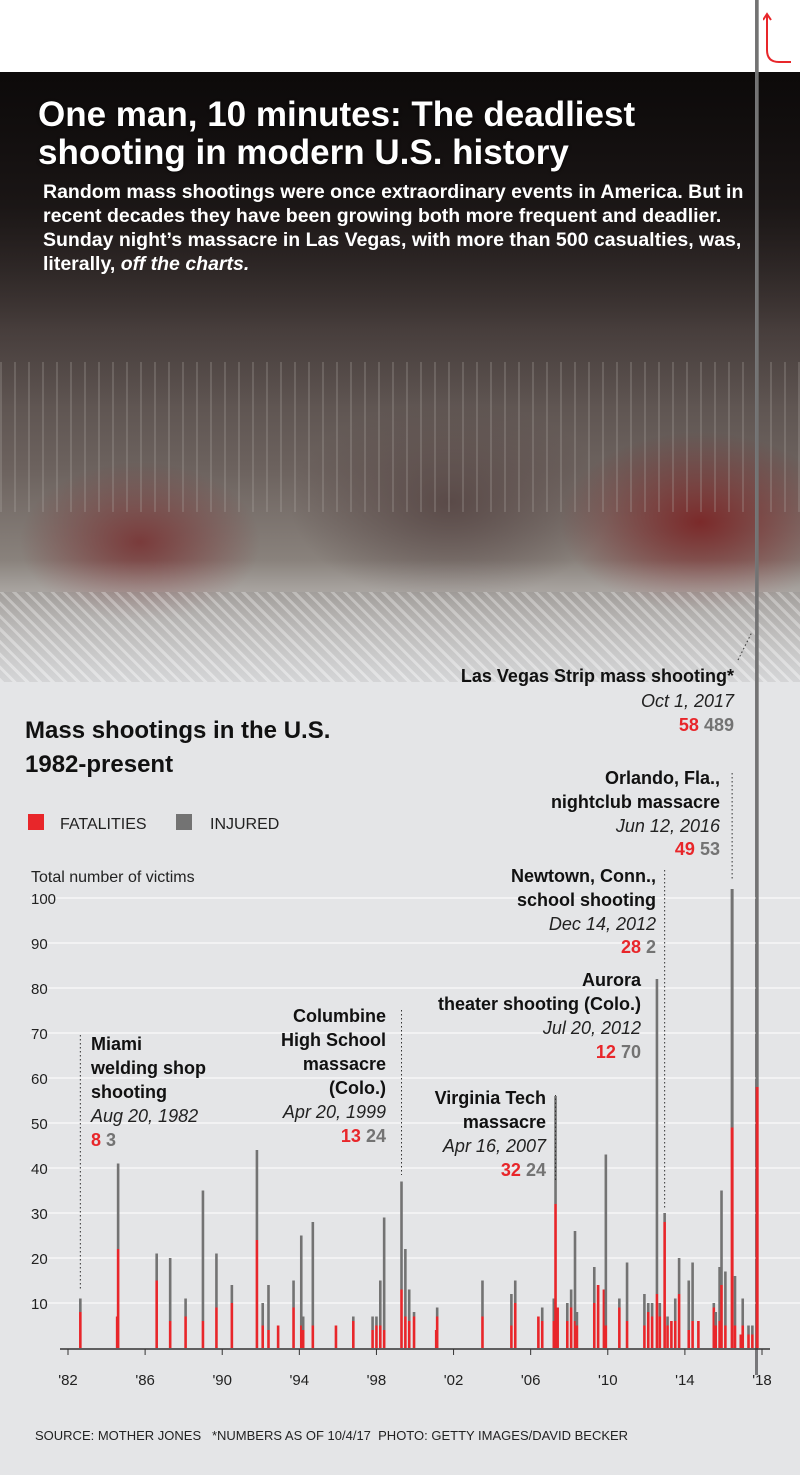  I want to click on chart-title: Mass shootings in the U.S., so click(177, 730).